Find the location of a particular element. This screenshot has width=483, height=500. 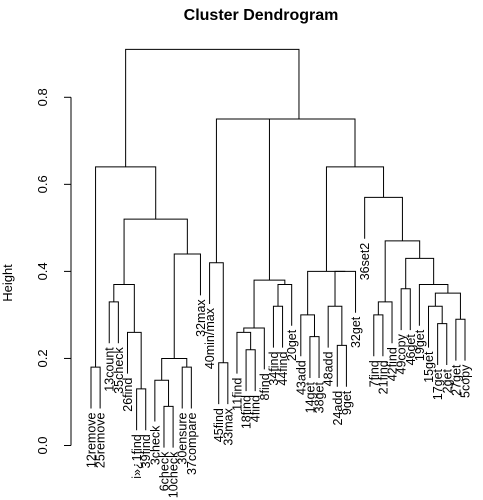

leaf-label: 35check is located at coordinates (119, 369).